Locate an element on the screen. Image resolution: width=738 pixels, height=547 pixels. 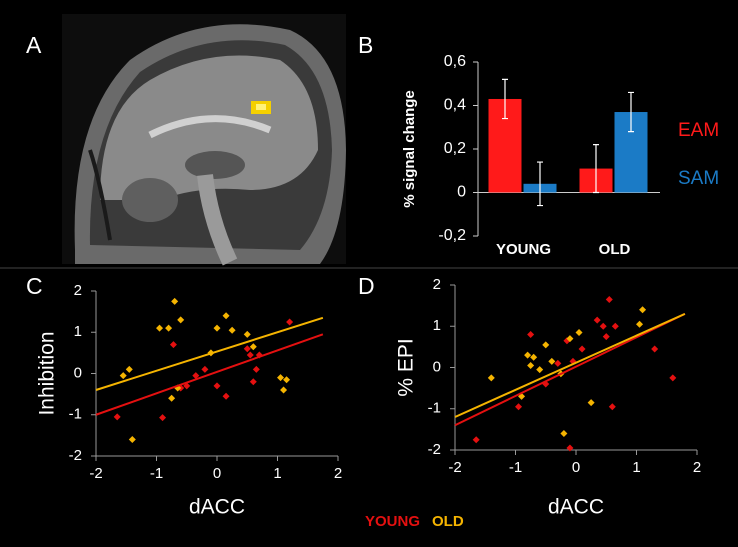
x-tick-label: OLD is located at coordinates (615, 249).